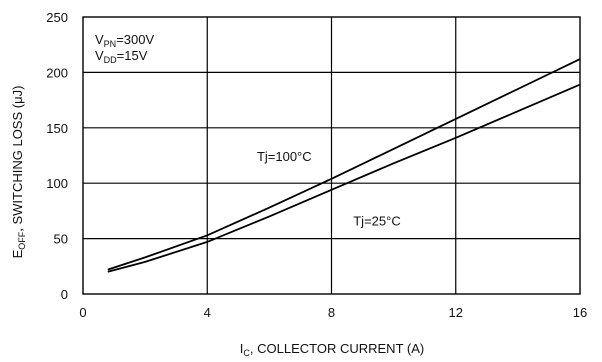 The width and height of the screenshot is (602, 362). I want to click on x-axis-title: IC, COLLECTOR CURRENT (A), so click(332, 349).